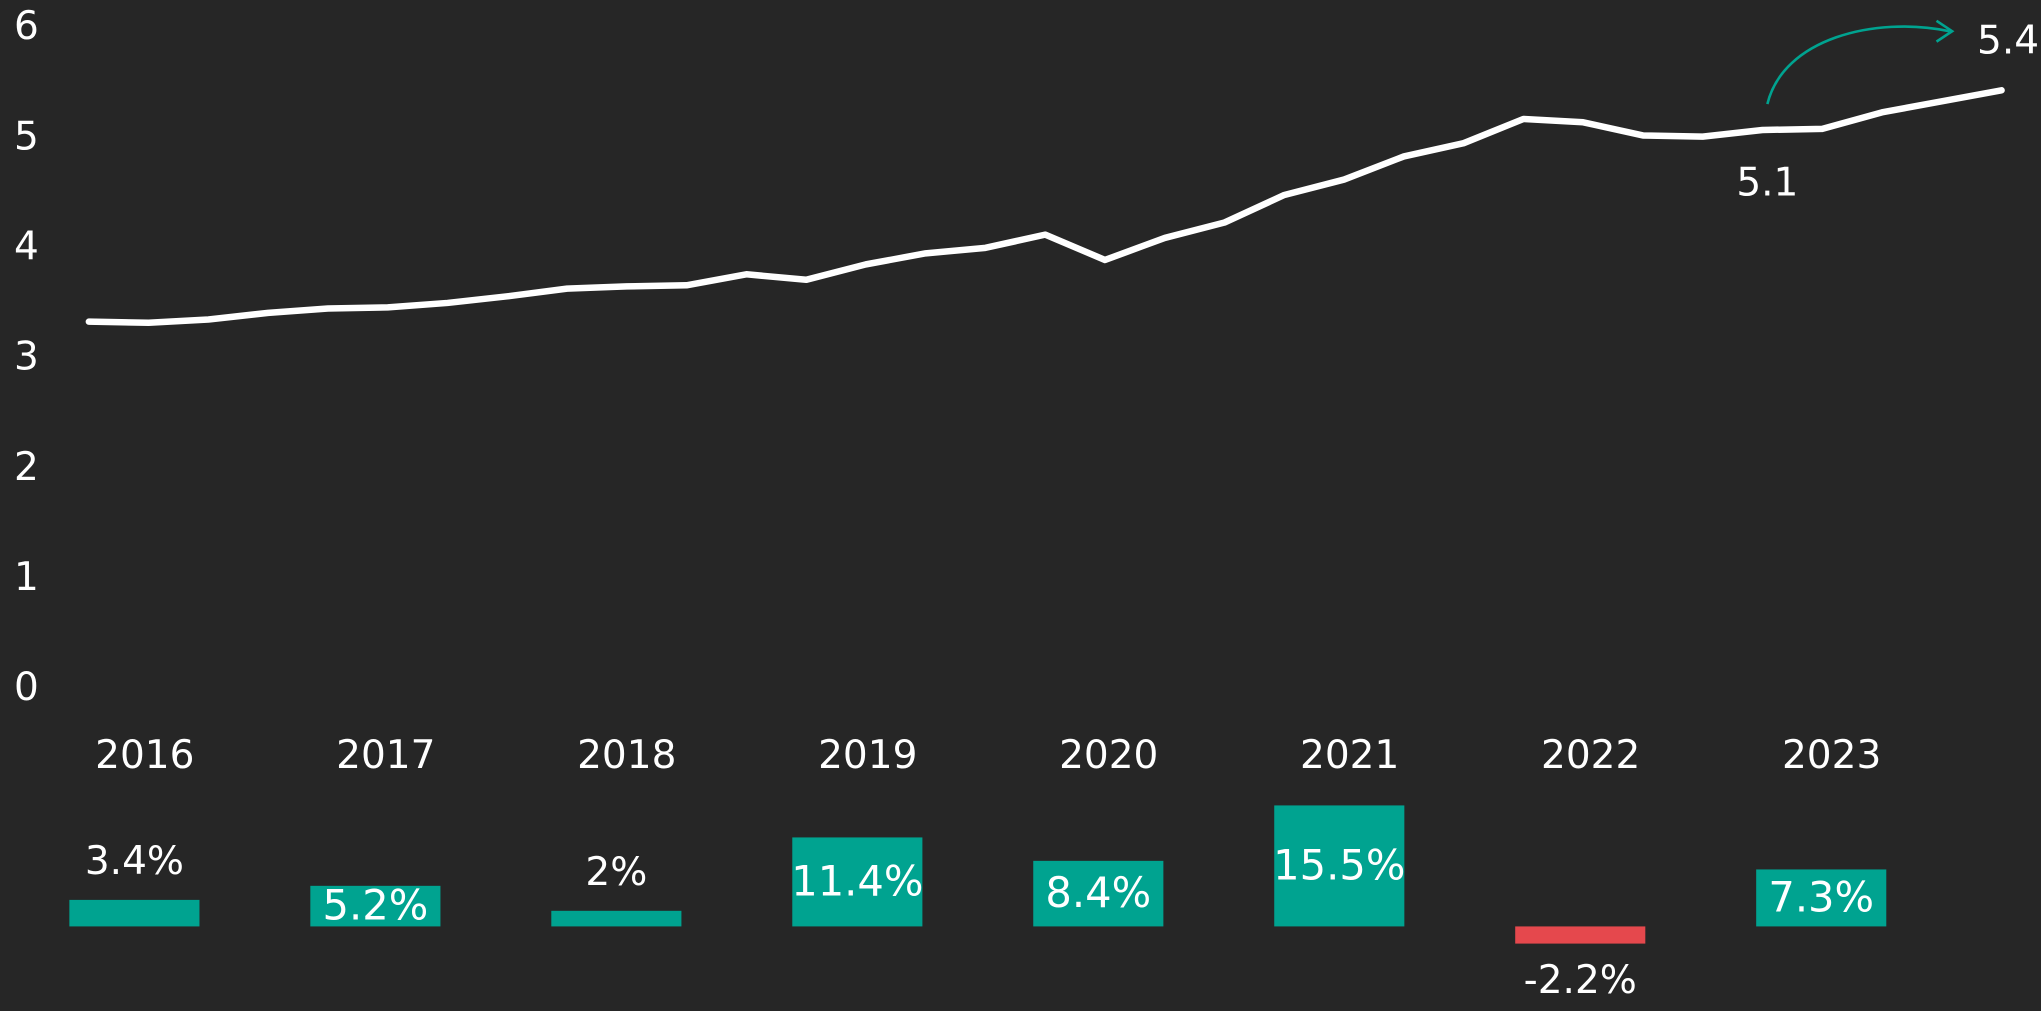 The height and width of the screenshot is (1011, 2041). I want to click on y-tick-label: 3, so click(26, 357).